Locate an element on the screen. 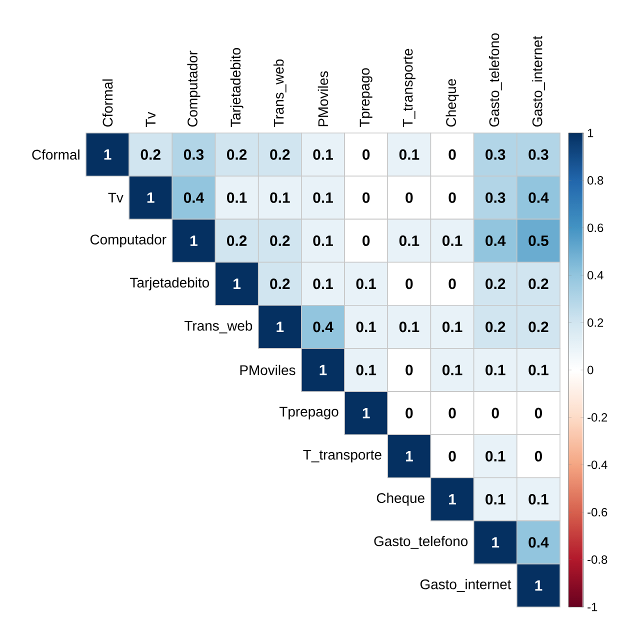 This screenshot has height=617, width=634. data-label: 0.5 is located at coordinates (538, 240).